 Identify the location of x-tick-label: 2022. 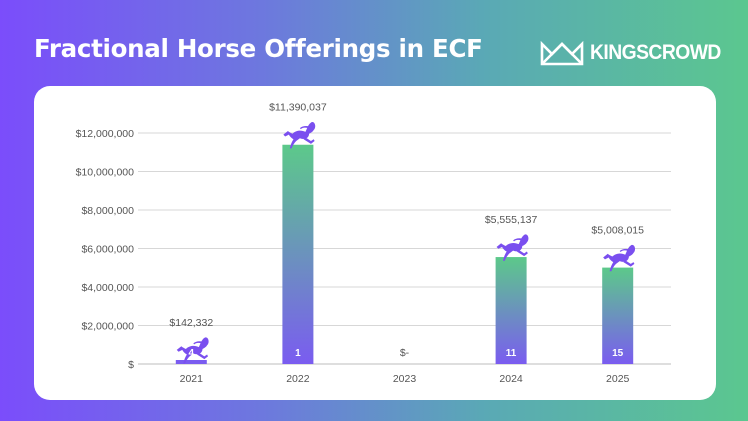
(298, 379).